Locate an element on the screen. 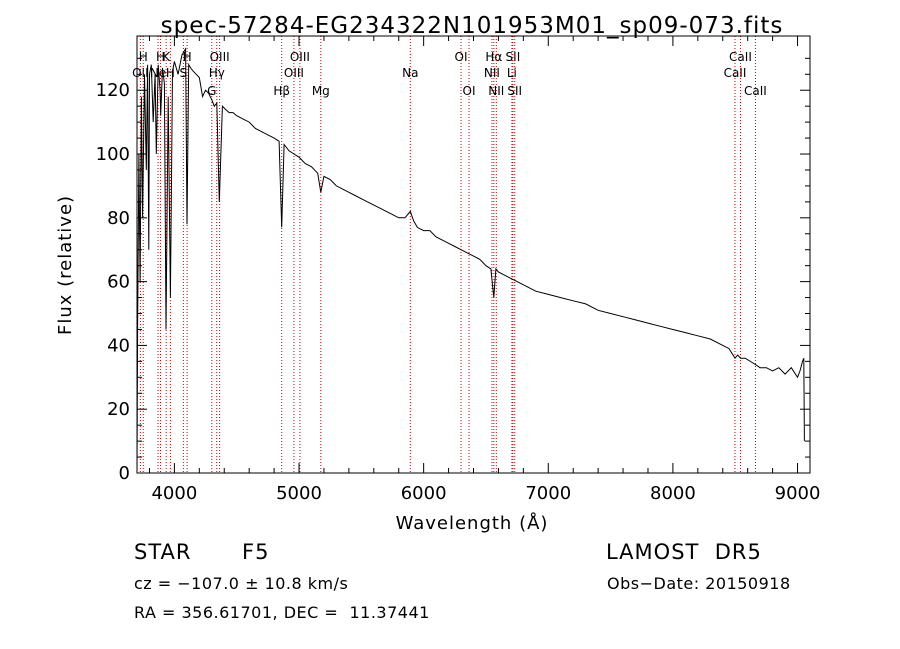 Image resolution: width=900 pixels, height=649 pixels. marker-label: K is located at coordinates (166, 57).